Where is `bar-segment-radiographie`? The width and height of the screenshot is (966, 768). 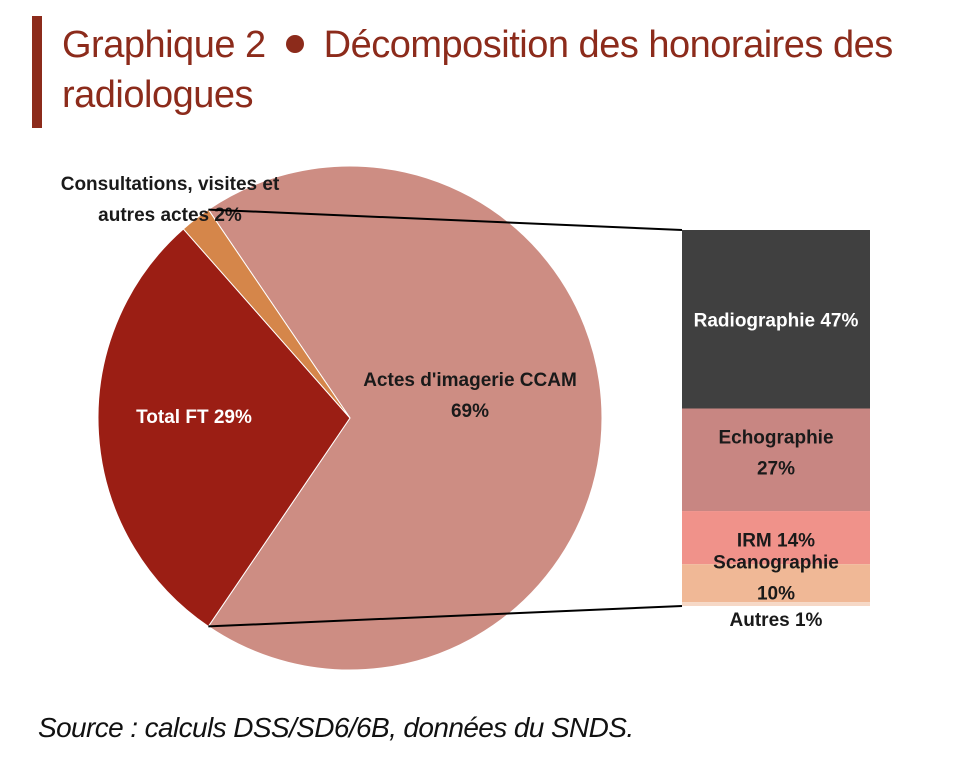
bar-segment-radiographie is located at coordinates (776, 319).